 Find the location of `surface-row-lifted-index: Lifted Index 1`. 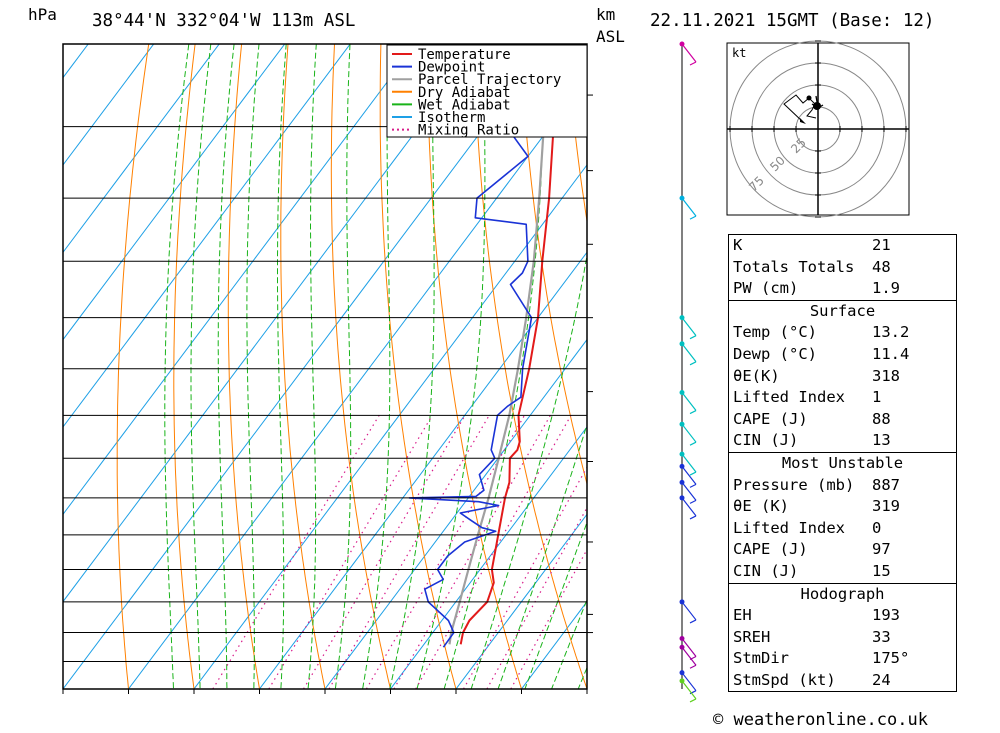

surface-row-lifted-index: Lifted Index 1 is located at coordinates (807, 397).